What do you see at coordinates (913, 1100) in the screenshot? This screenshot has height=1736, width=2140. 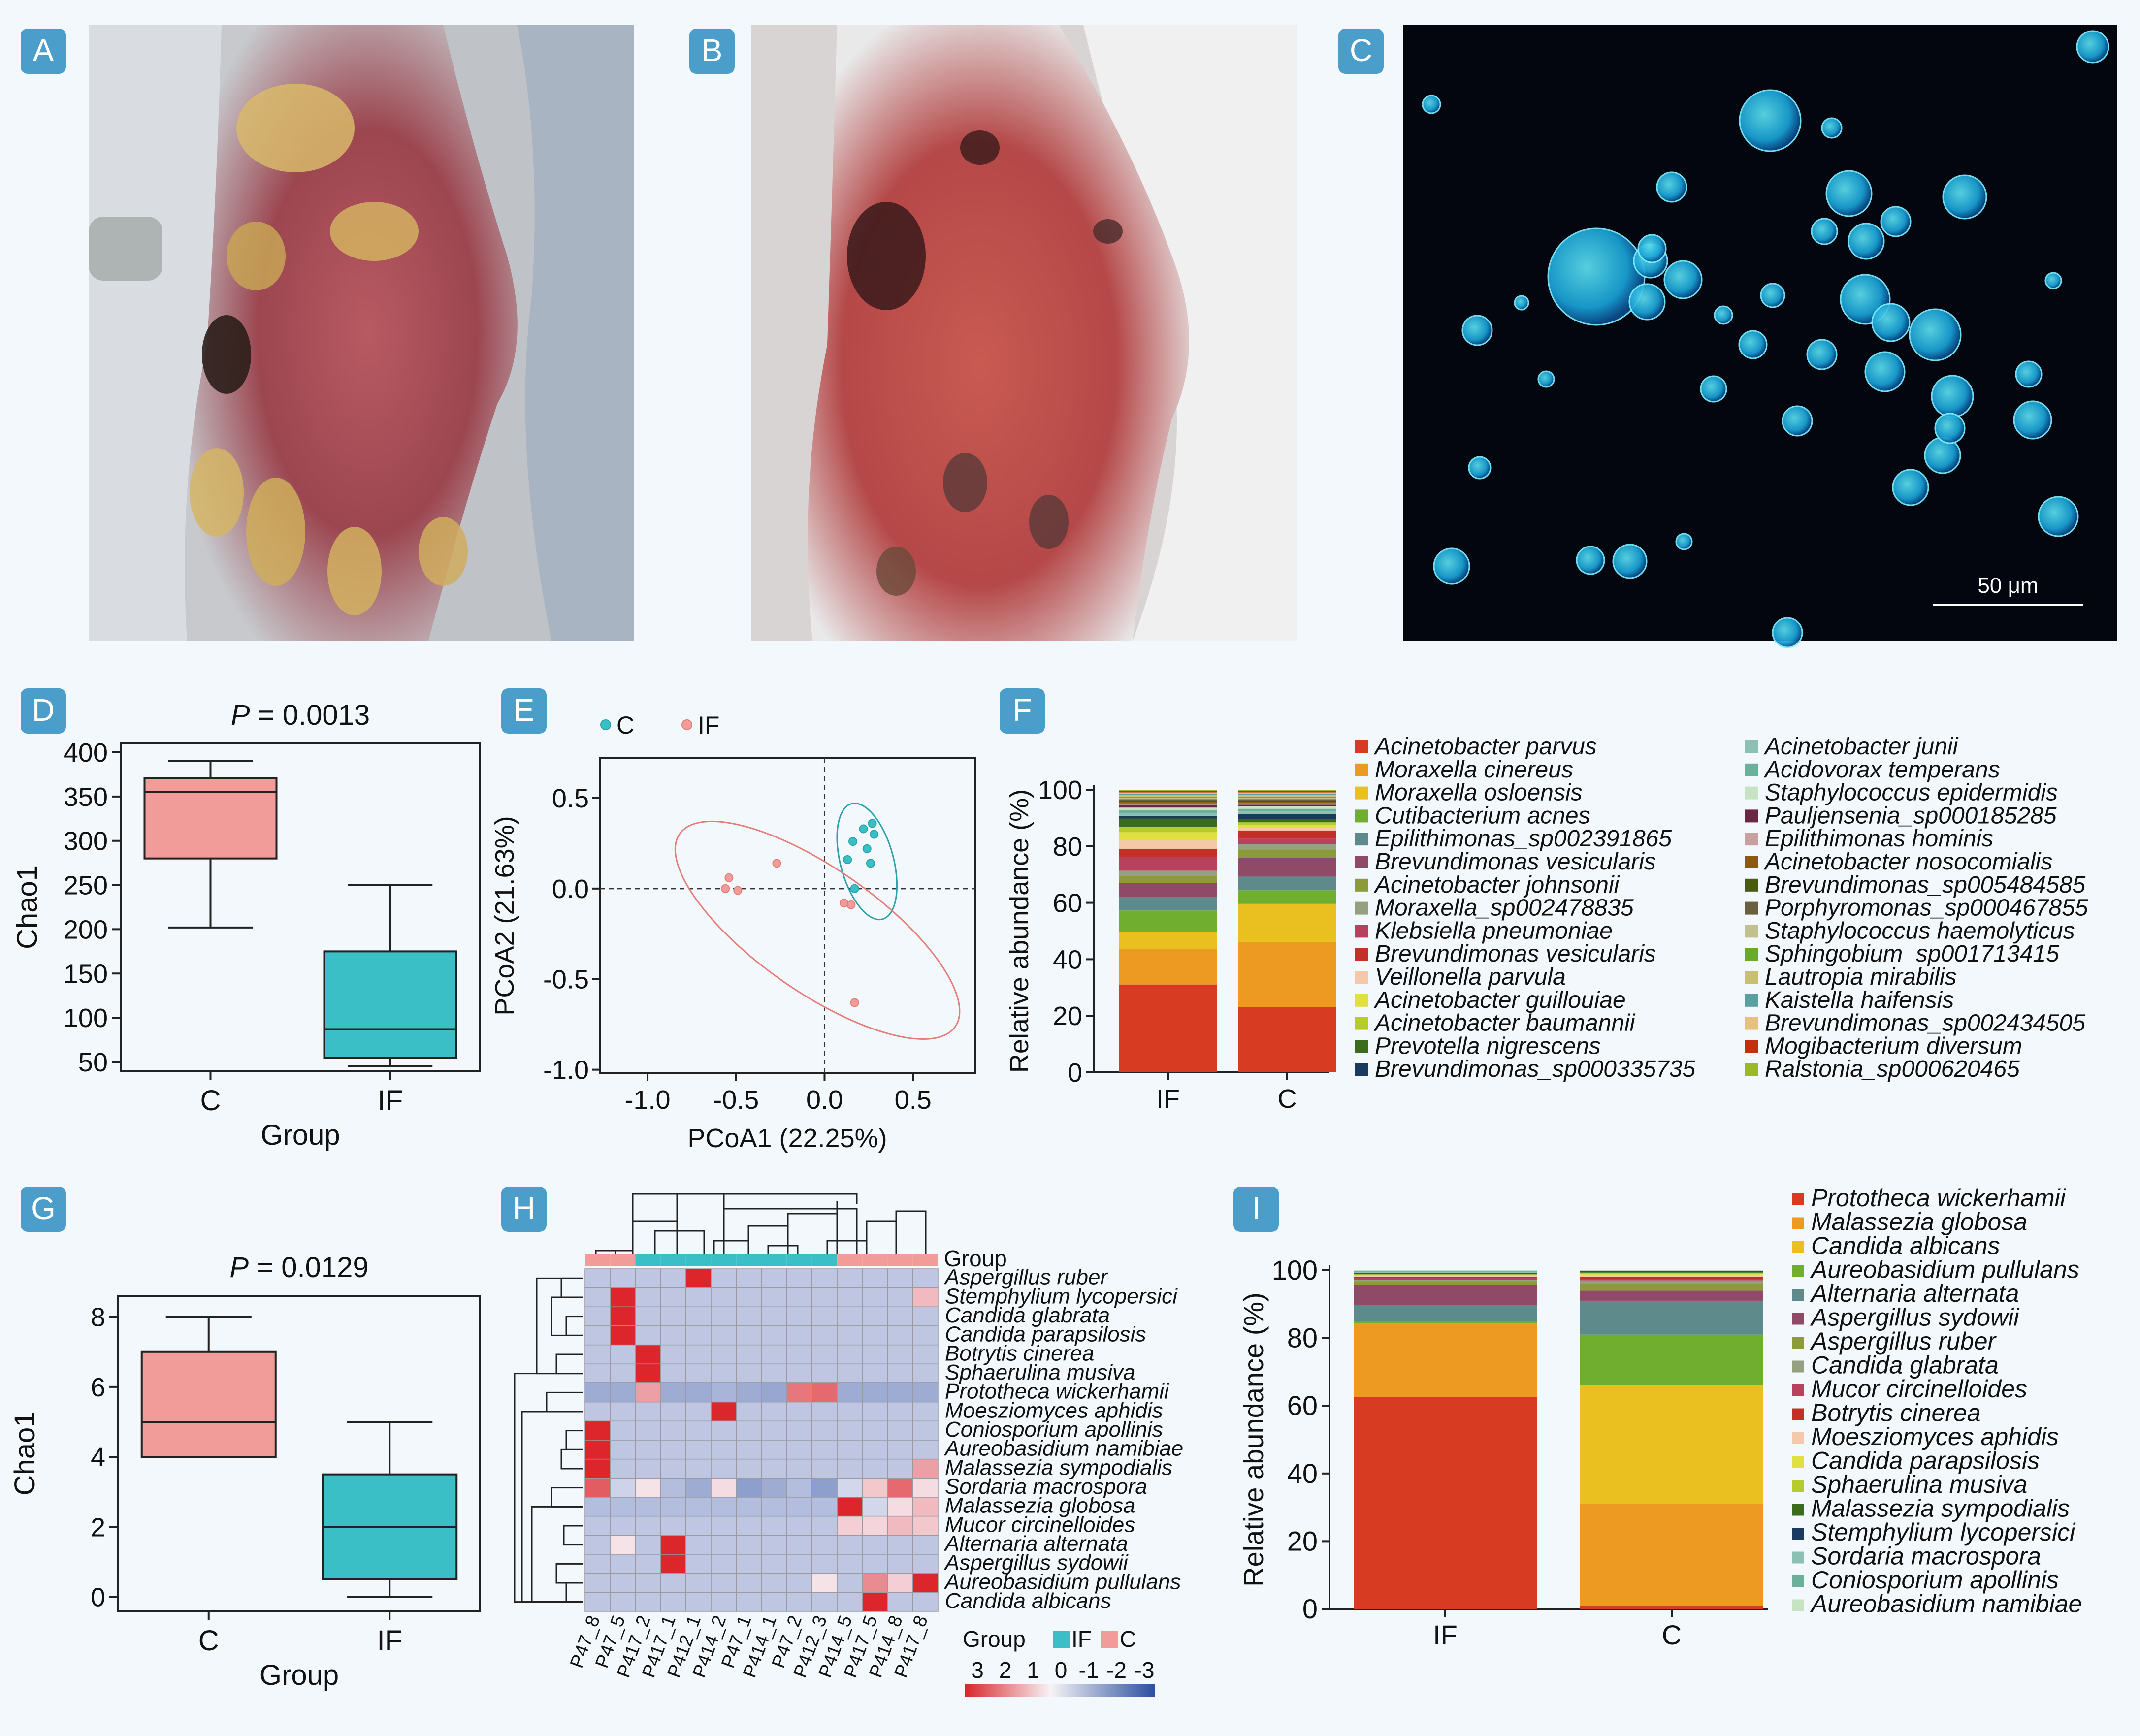 I see `x-tick-label: 0.5` at bounding box center [913, 1100].